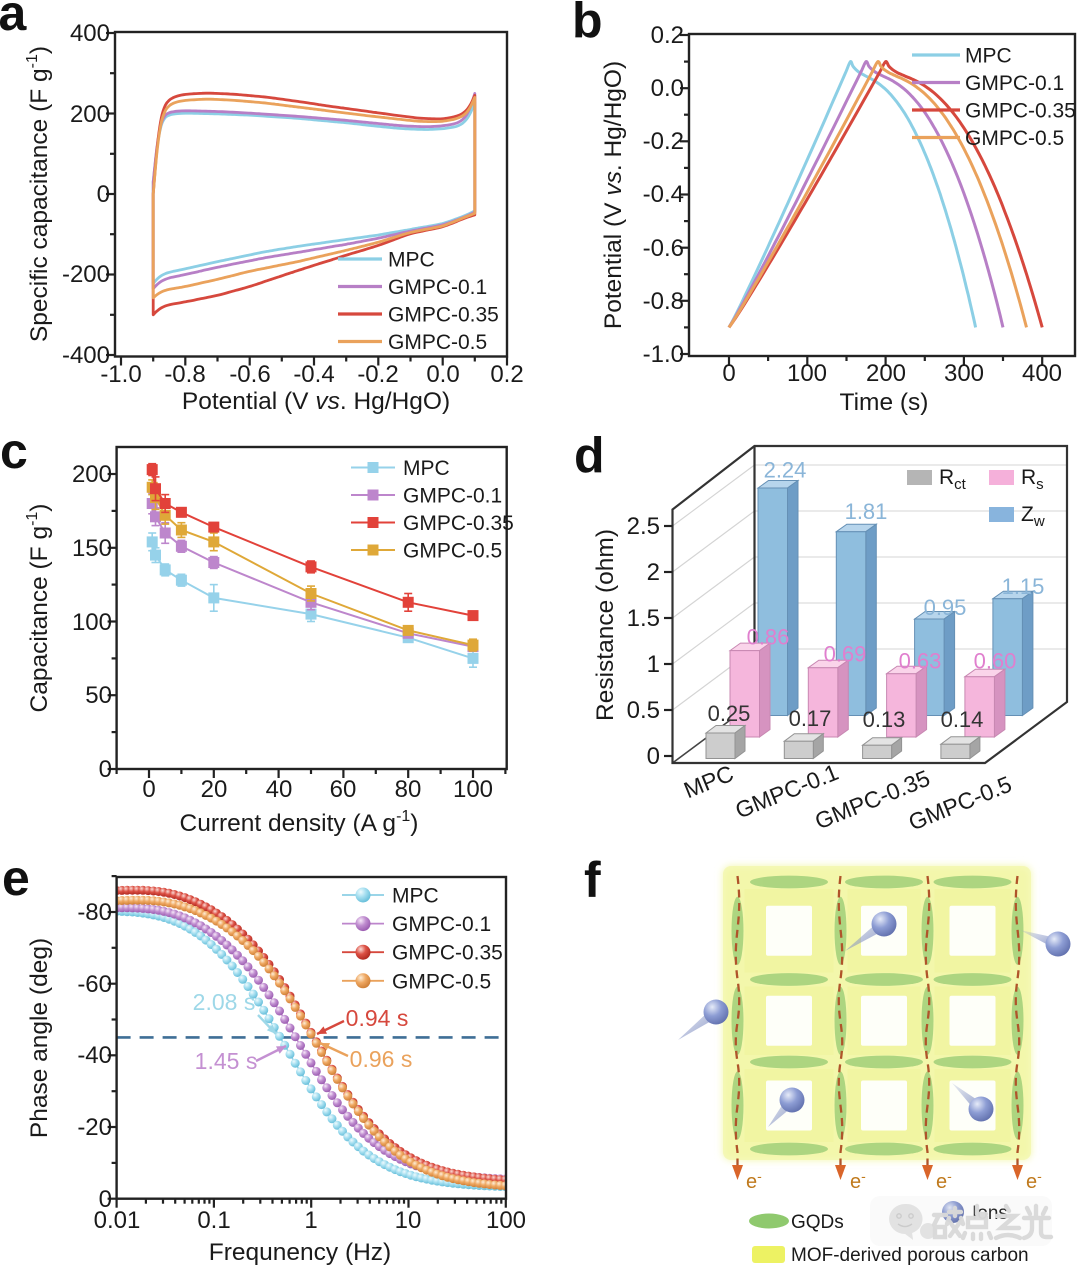 Image resolution: width=1080 pixels, height=1274 pixels. What do you see at coordinates (408, 789) in the screenshot?
I see `svg-text: 80` at bounding box center [408, 789].